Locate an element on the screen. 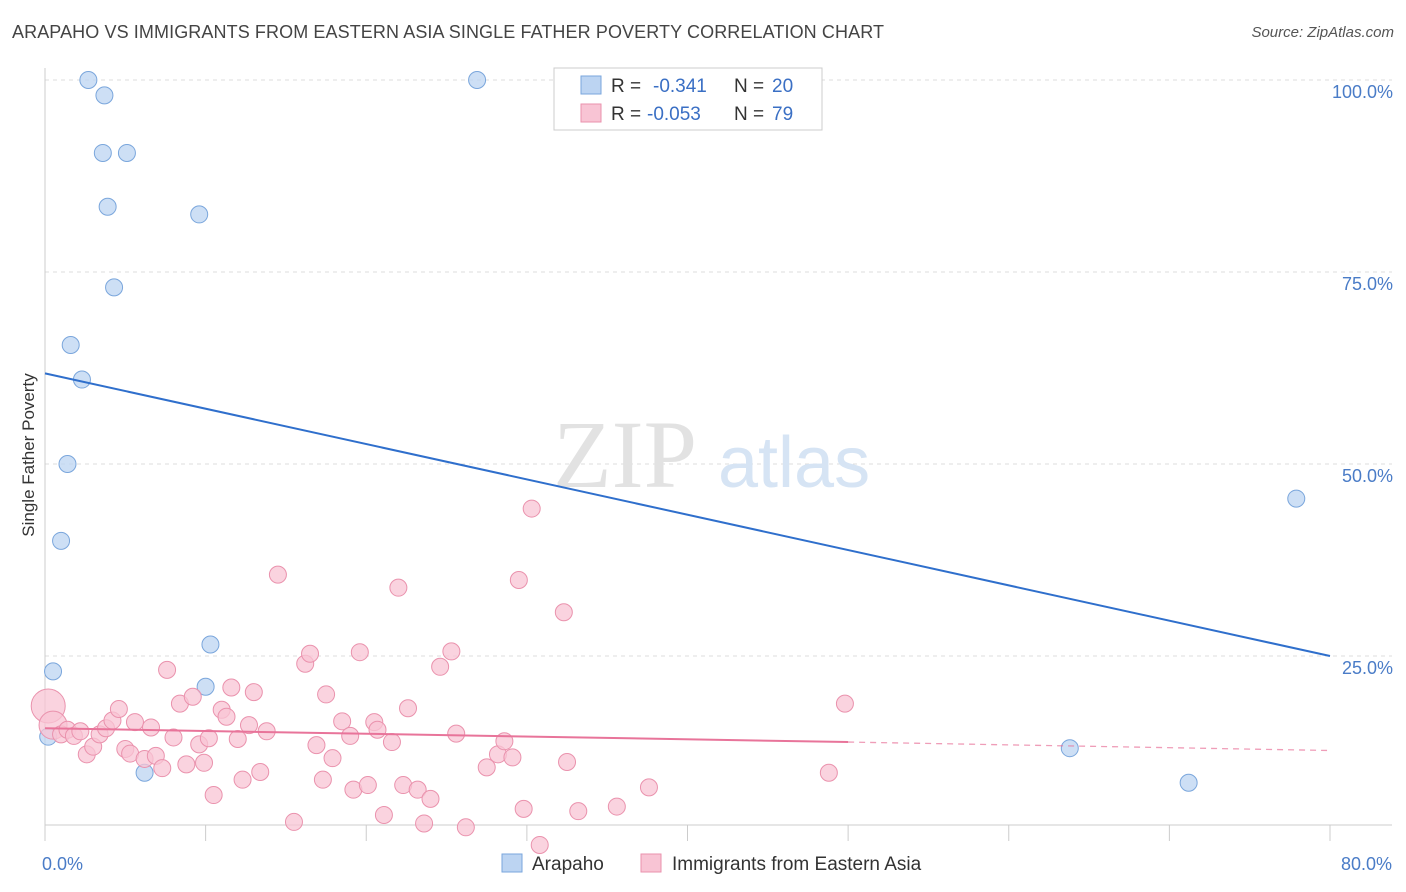 The height and width of the screenshot is (892, 1406). legend-n-label-arapaho: N = is located at coordinates (749, 86).